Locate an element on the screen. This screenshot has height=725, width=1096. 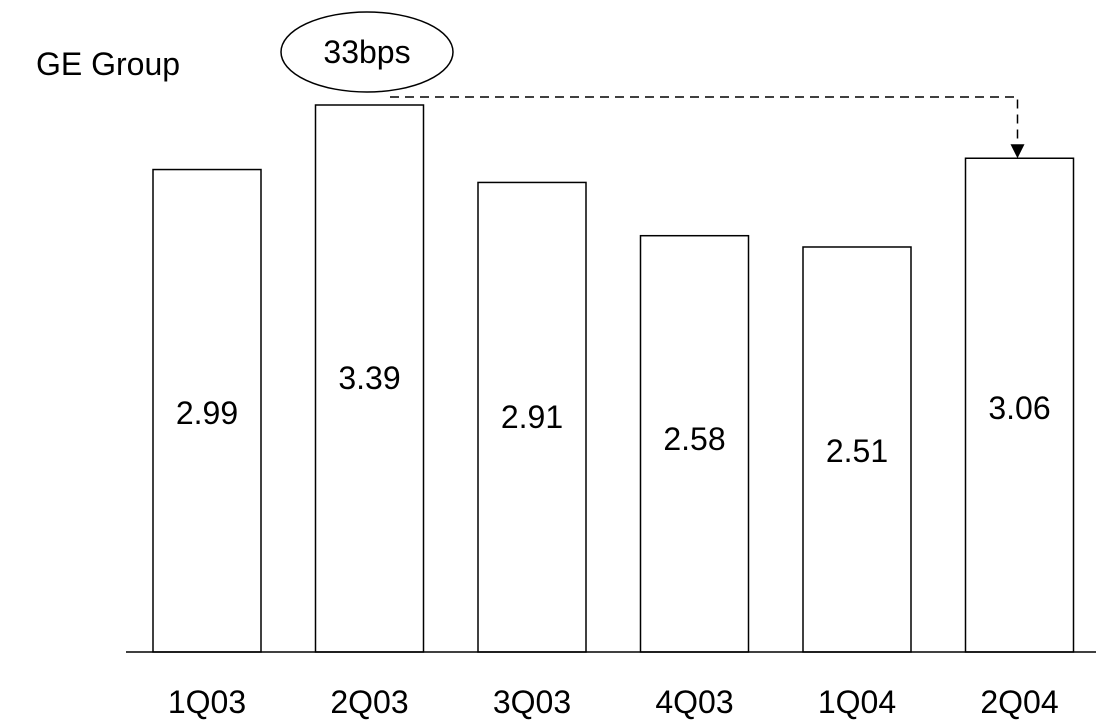
value-label-3Q03: 2.91 is located at coordinates (532, 417).